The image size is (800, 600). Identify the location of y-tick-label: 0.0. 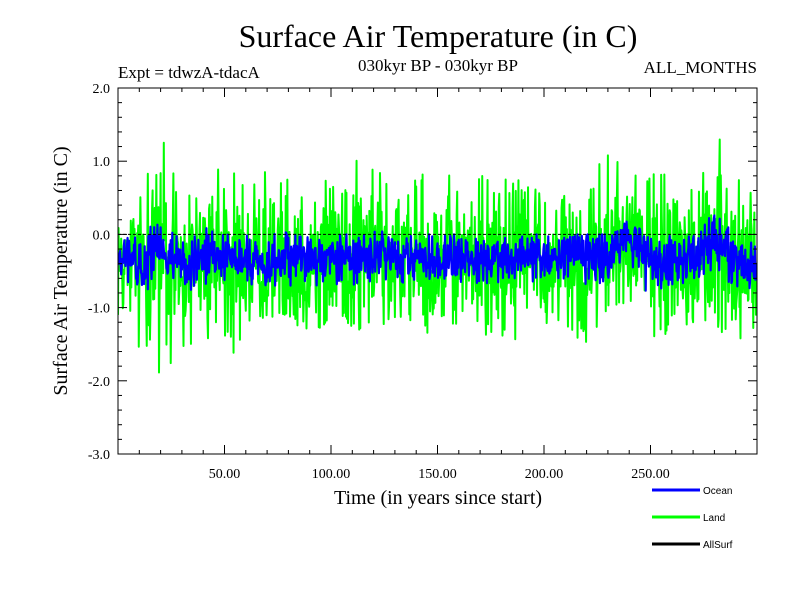
(102, 235).